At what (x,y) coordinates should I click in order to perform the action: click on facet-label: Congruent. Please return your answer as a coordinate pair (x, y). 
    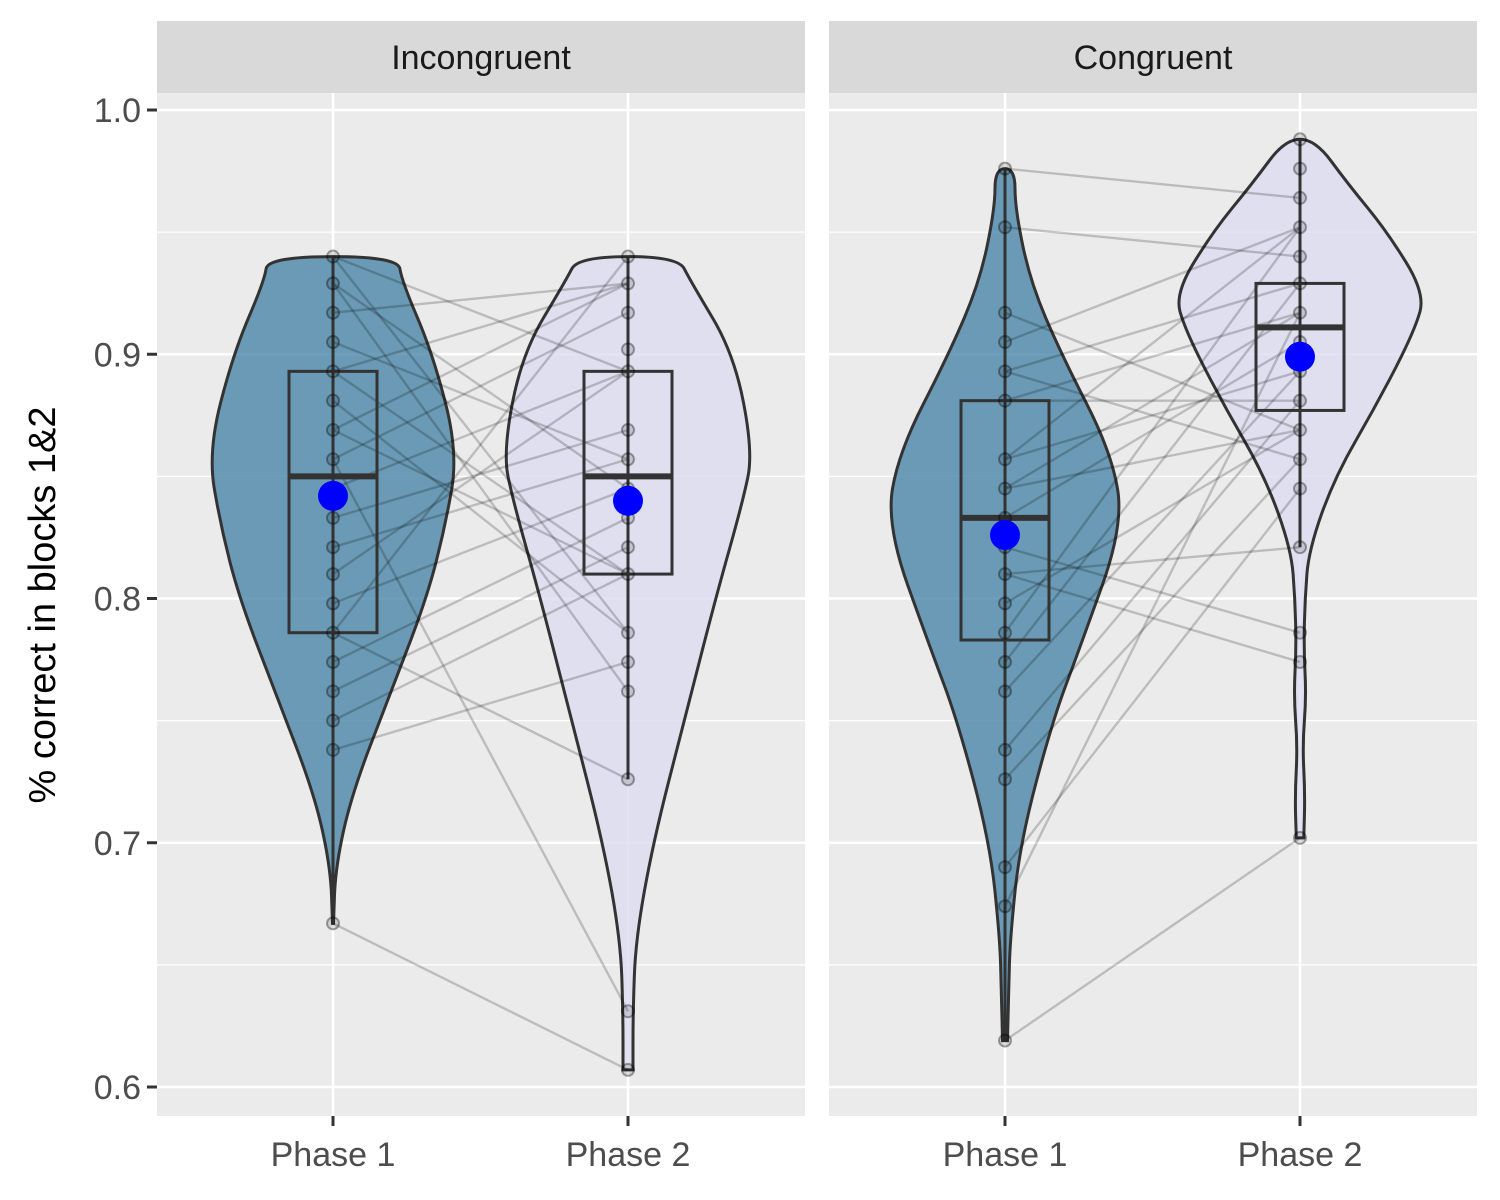
    Looking at the image, I should click on (1153, 58).